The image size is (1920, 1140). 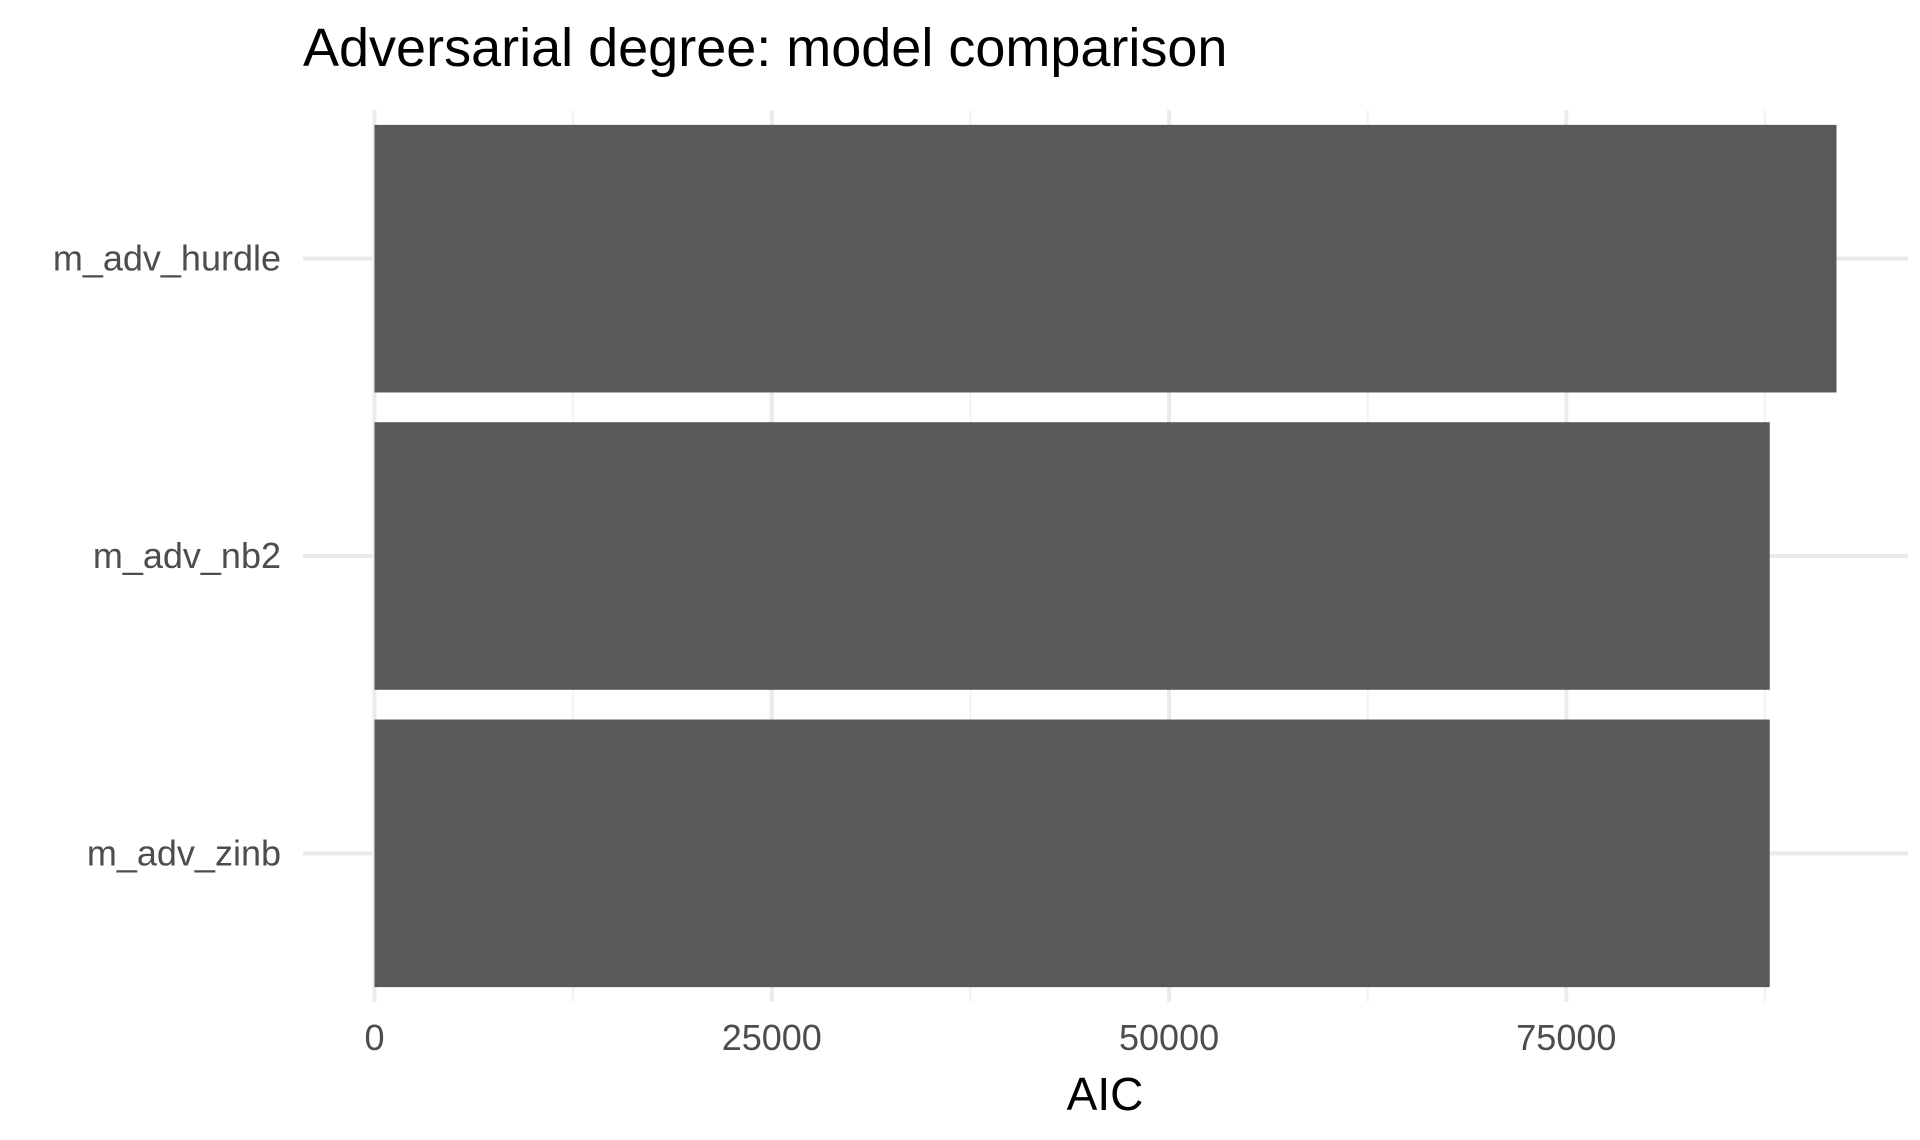 I want to click on y-tick-label: m_adv_nb2, so click(x=187, y=555).